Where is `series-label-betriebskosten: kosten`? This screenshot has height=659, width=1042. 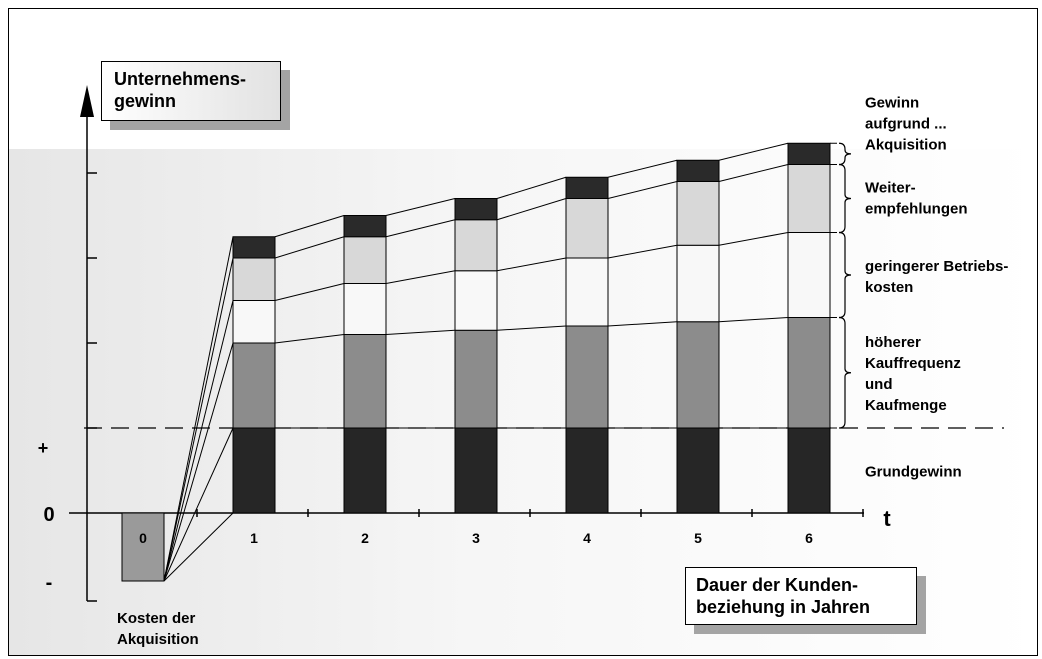
series-label-betriebskosten: kosten is located at coordinates (889, 287).